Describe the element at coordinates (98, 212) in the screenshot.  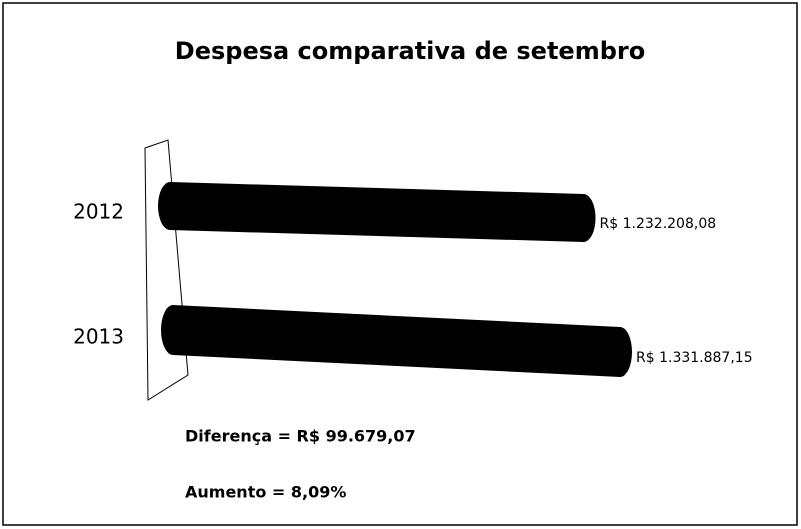
I see `category-label: 2012` at that location.